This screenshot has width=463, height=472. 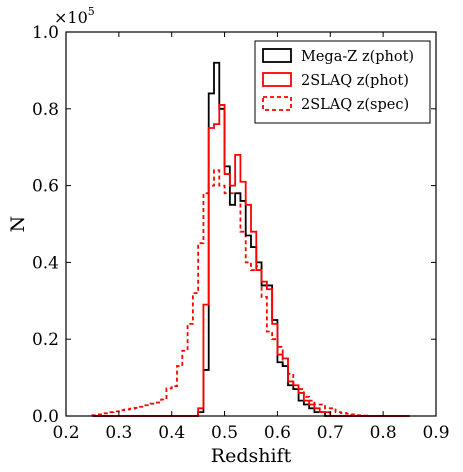 I want to click on legend-label: 2SLAQ z(spec), so click(x=355, y=105).